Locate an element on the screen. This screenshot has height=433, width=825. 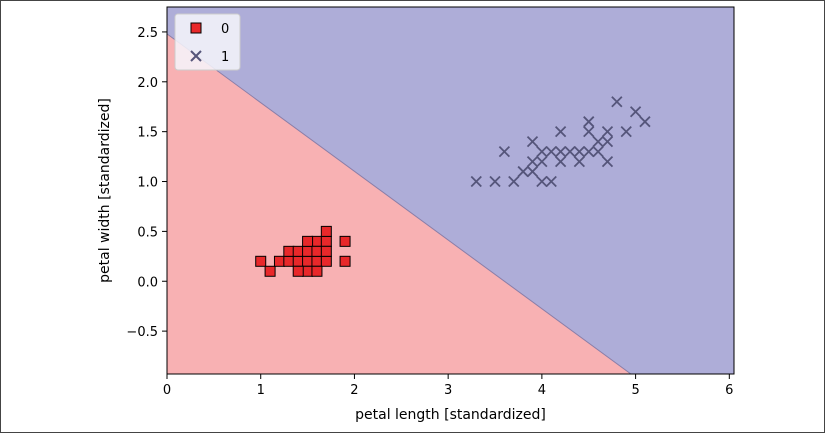
legend-label-0: 0 is located at coordinates (225, 29).